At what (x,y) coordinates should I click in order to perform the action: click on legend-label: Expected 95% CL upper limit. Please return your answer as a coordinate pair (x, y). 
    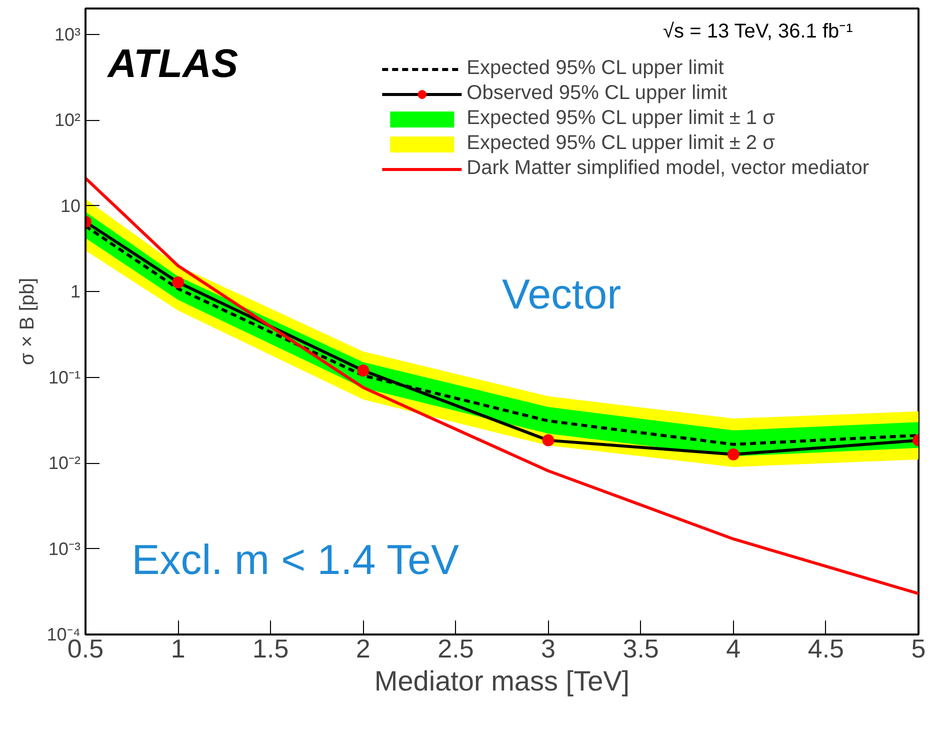
    Looking at the image, I should click on (595, 68).